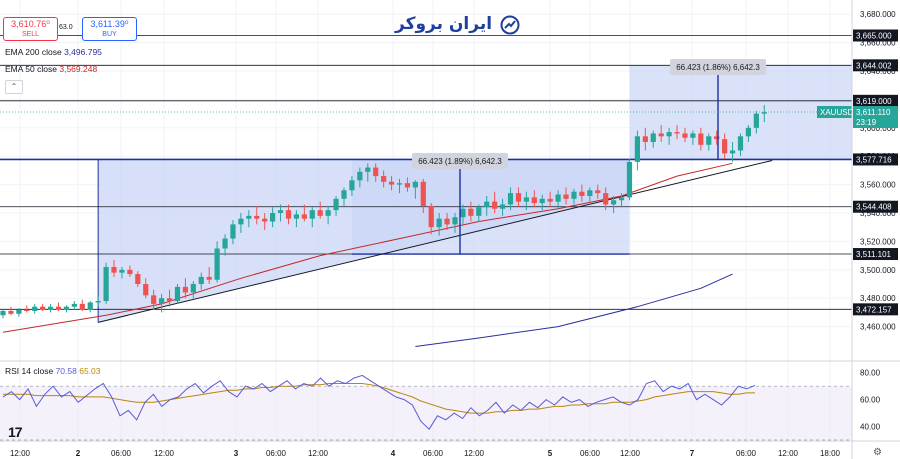  I want to click on rsi-legend: RSI 14 close 70.58 65.03, so click(53, 371).